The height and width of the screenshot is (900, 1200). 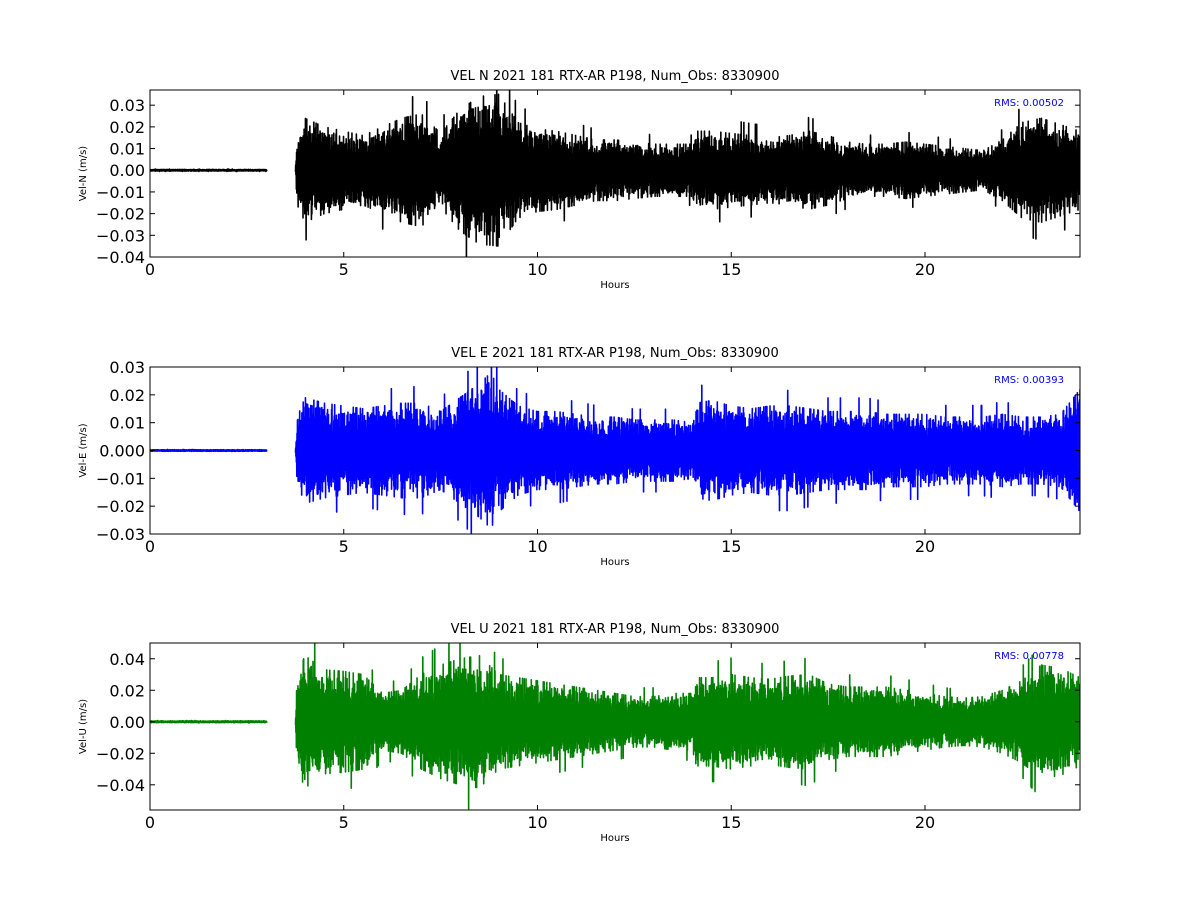 I want to click on y-tick-label-e: 0.02, so click(x=127, y=395).